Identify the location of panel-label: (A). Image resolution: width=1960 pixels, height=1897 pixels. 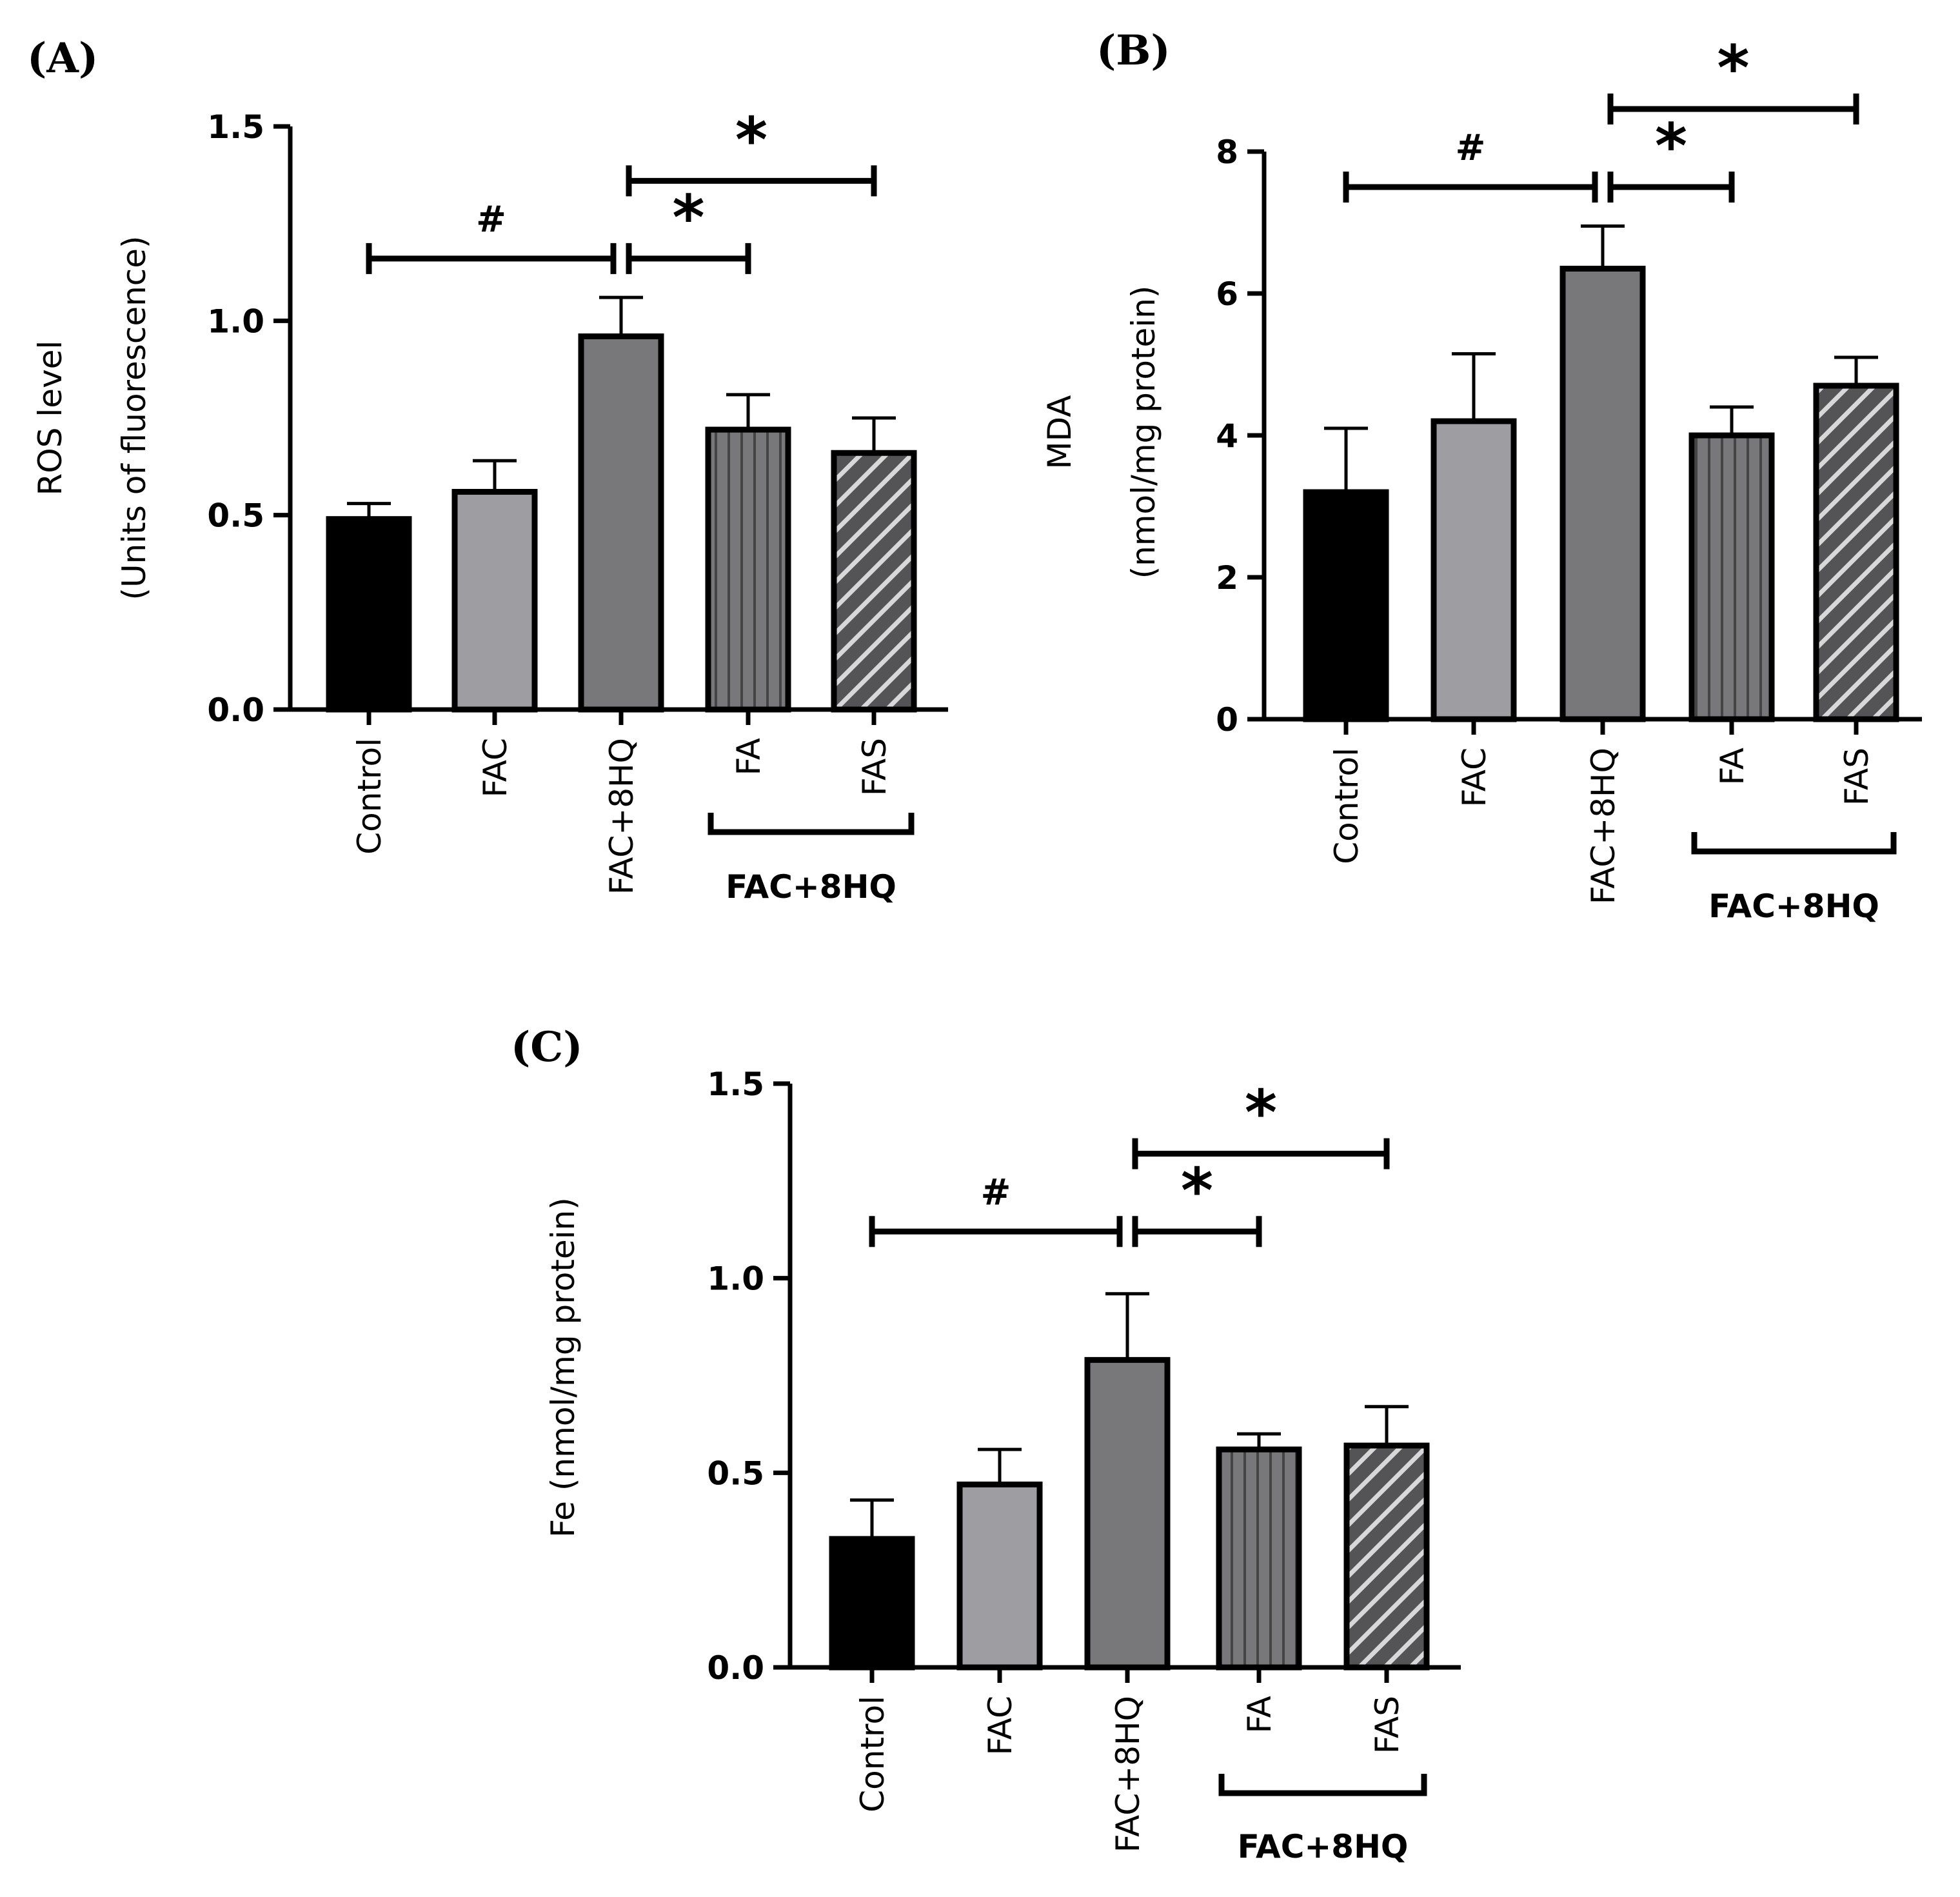
(62, 58).